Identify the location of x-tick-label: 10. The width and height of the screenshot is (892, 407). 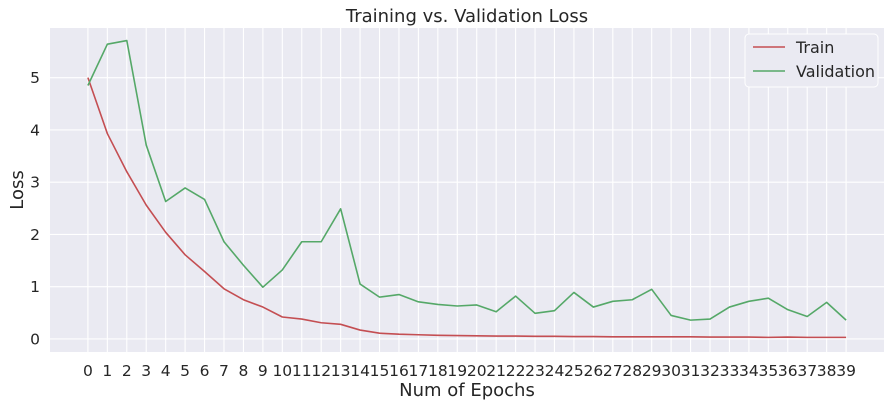
(282, 371).